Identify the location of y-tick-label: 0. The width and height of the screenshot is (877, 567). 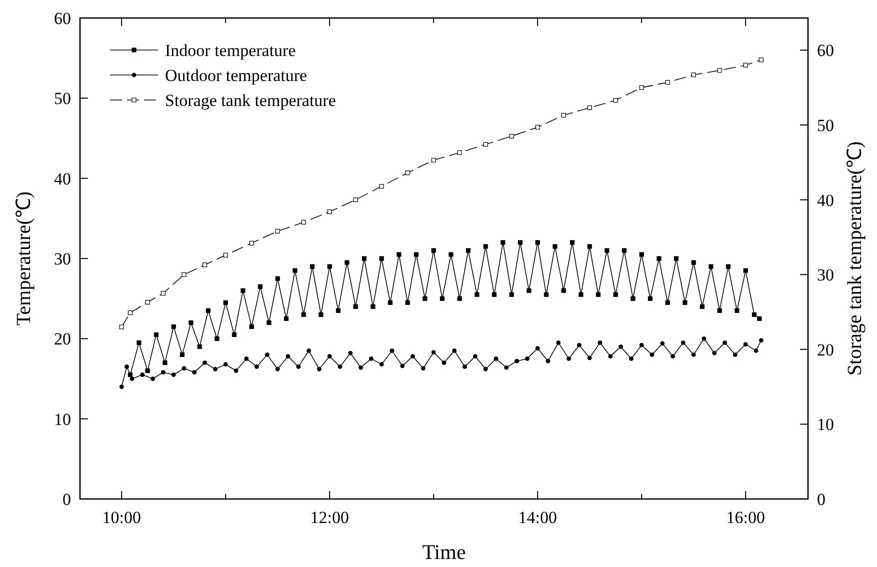
(66, 499).